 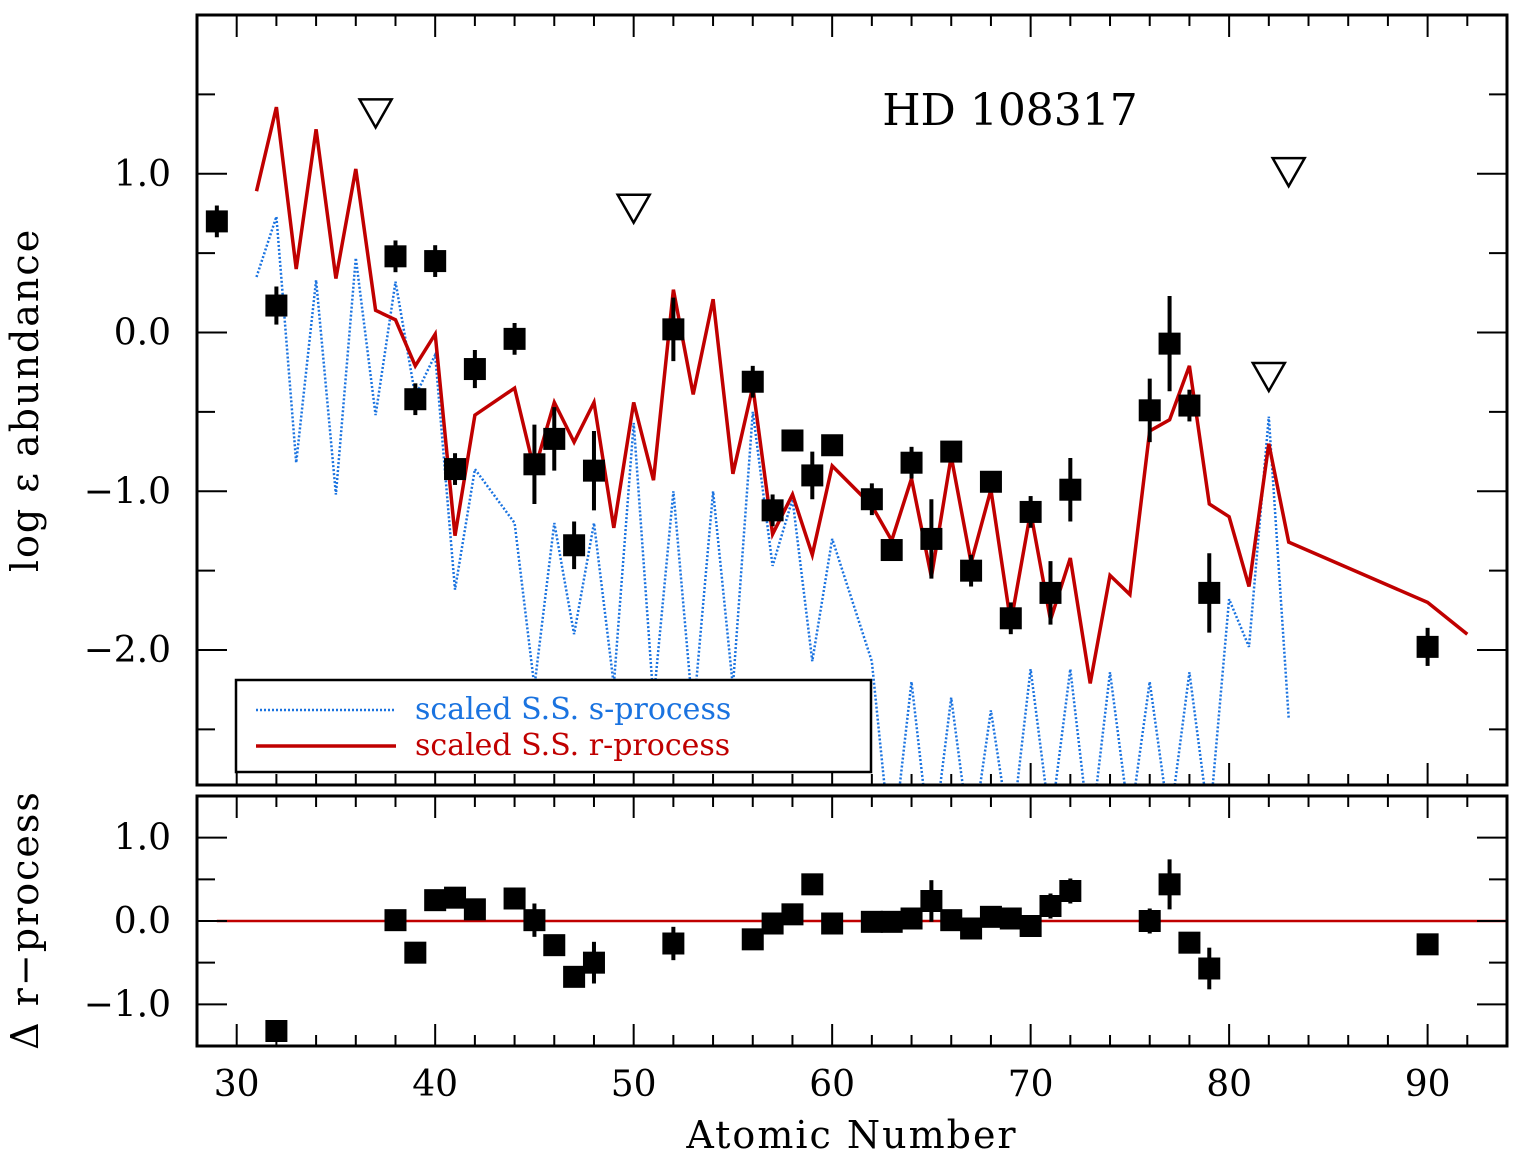 What do you see at coordinates (572, 745) in the screenshot?
I see `legend-r-process-label: scaled S.S. r-process` at bounding box center [572, 745].